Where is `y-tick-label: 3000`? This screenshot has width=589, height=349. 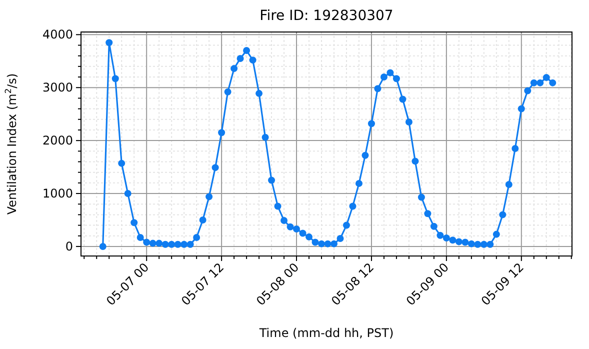
y-tick-label: 3000 is located at coordinates (57, 87).